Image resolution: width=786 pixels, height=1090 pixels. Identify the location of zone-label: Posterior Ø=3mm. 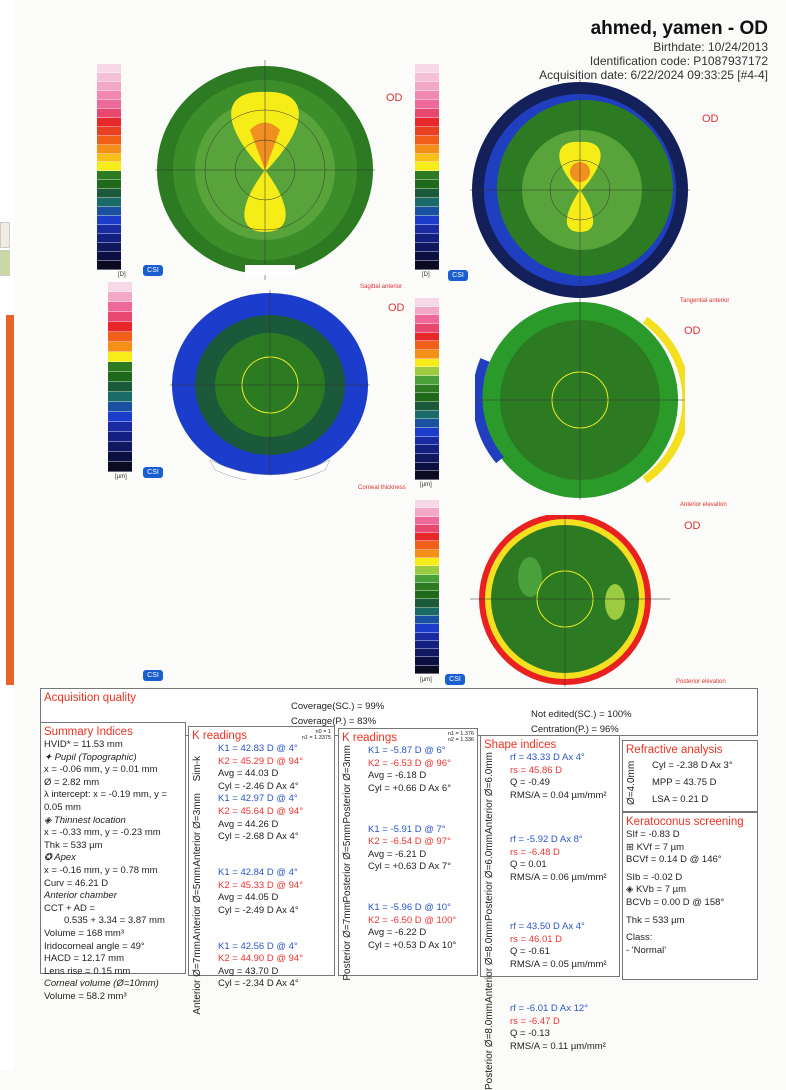
(347, 784).